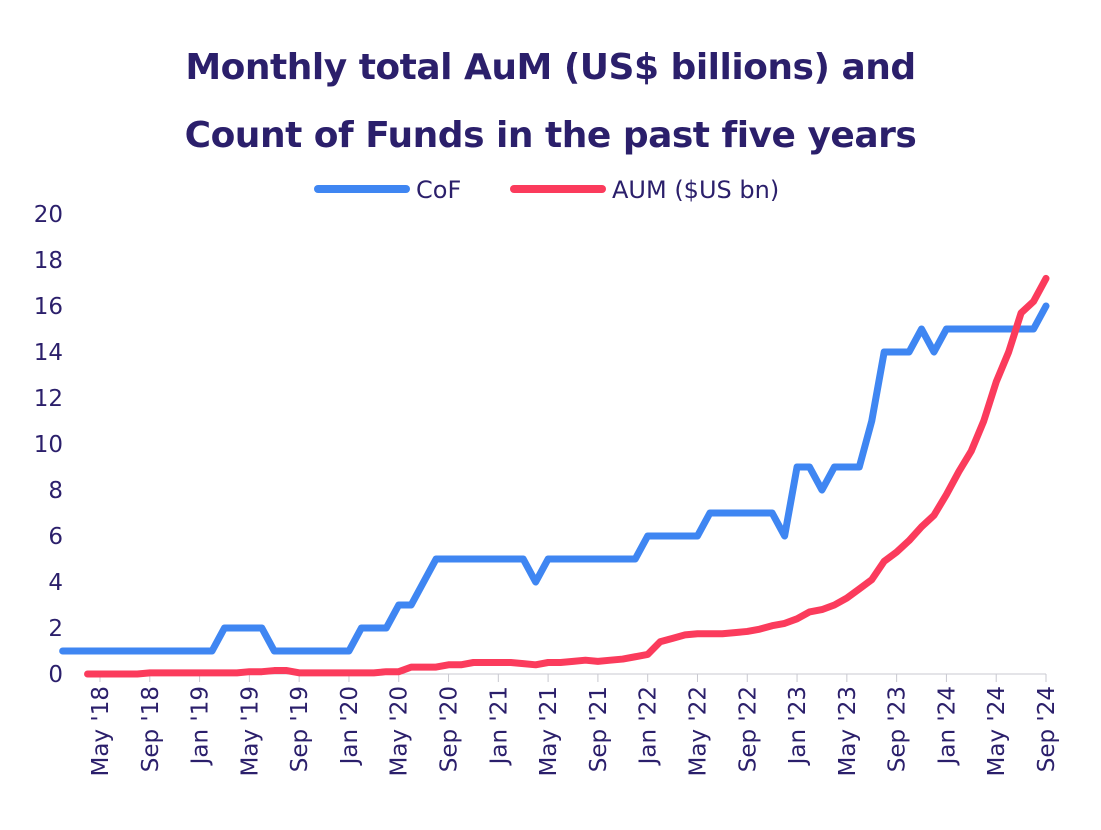 Image resolution: width=1101 pixels, height=830 pixels. I want to click on x-tick-label: May '18, so click(101, 731).